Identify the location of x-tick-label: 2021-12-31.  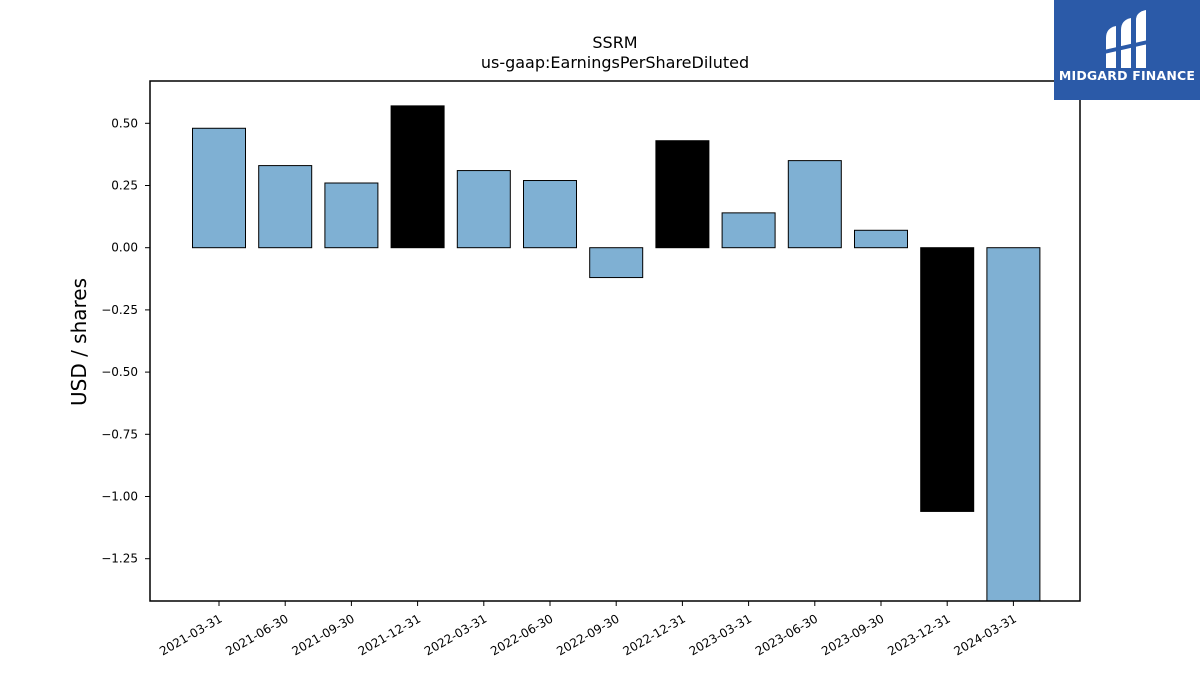
(389, 634).